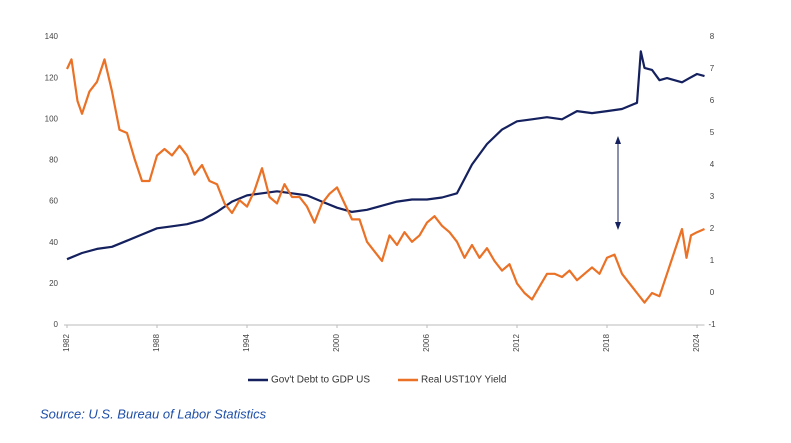  I want to click on y2-tick-label: 8, so click(712, 36).